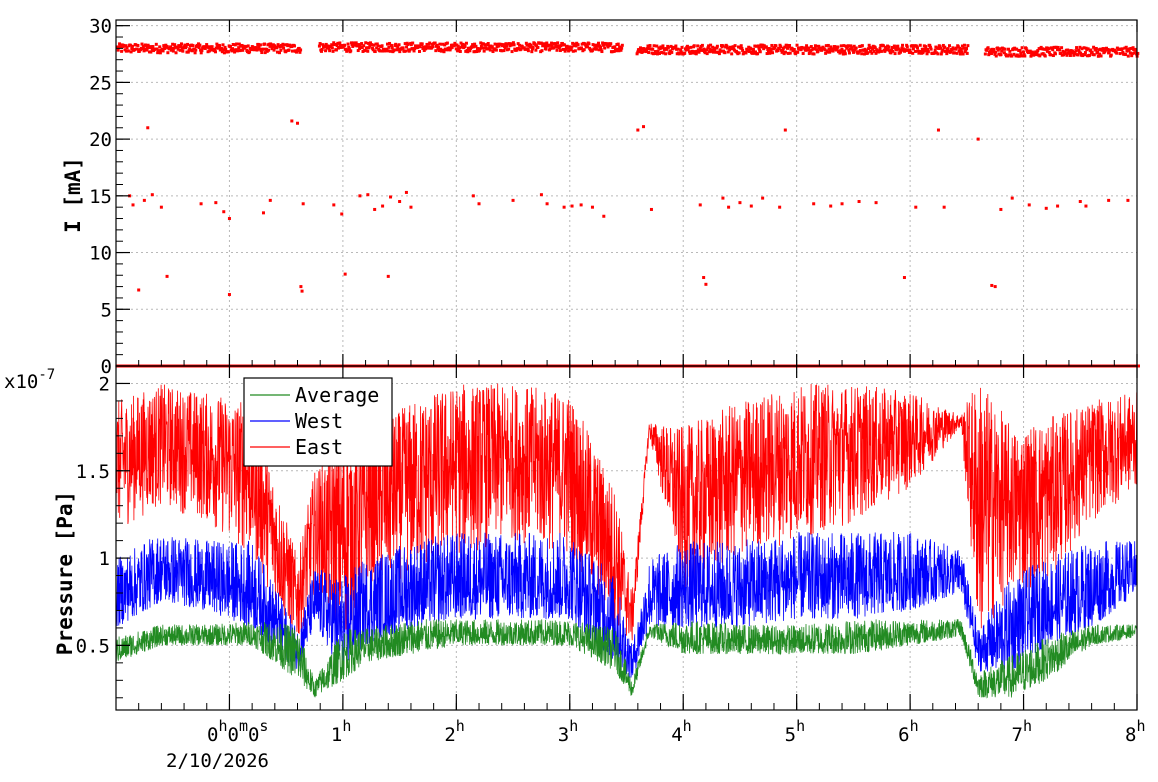 This screenshot has width=1158, height=782. What do you see at coordinates (318, 422) in the screenshot?
I see `legend-box` at bounding box center [318, 422].